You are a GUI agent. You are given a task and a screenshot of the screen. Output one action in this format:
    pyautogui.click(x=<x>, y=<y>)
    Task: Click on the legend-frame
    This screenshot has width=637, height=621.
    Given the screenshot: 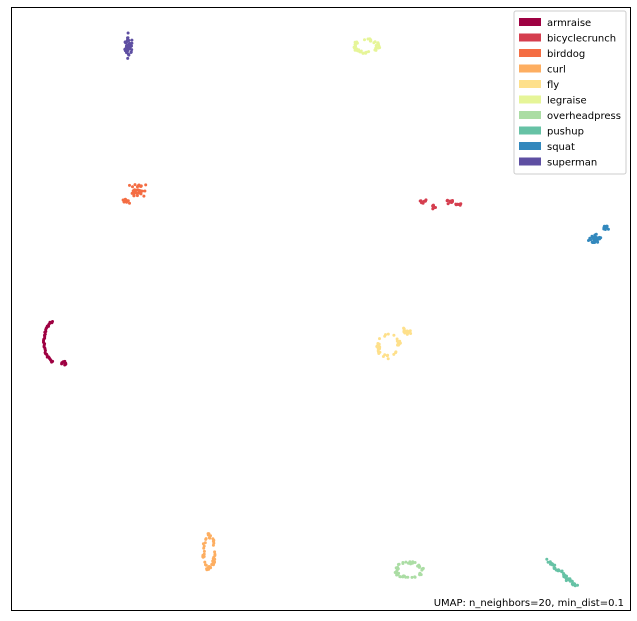 What is the action you would take?
    pyautogui.click(x=570, y=92)
    